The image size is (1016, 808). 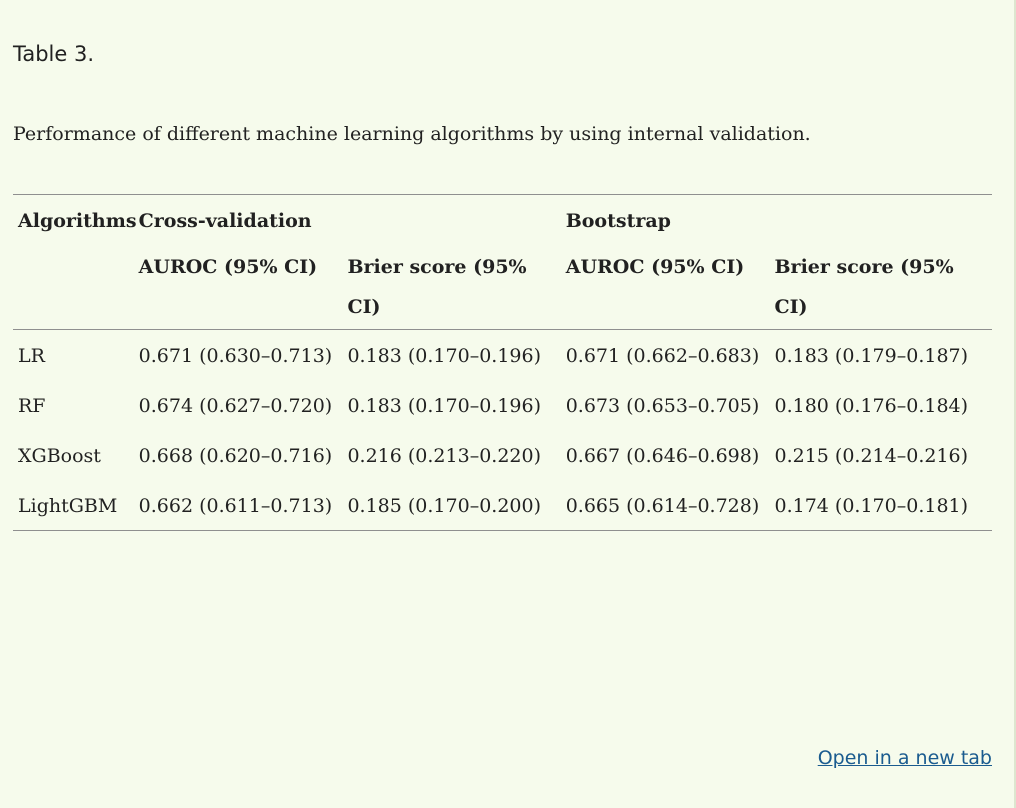 I want to click on cell-cv-brier: 0.216 (0.213–0.220), so click(x=444, y=456).